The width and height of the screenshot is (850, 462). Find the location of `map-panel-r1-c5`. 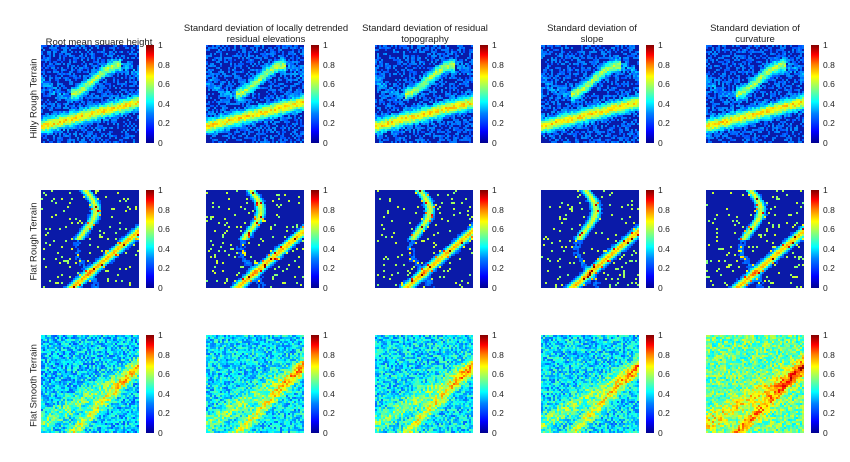

map-panel-r1-c5 is located at coordinates (755, 94).